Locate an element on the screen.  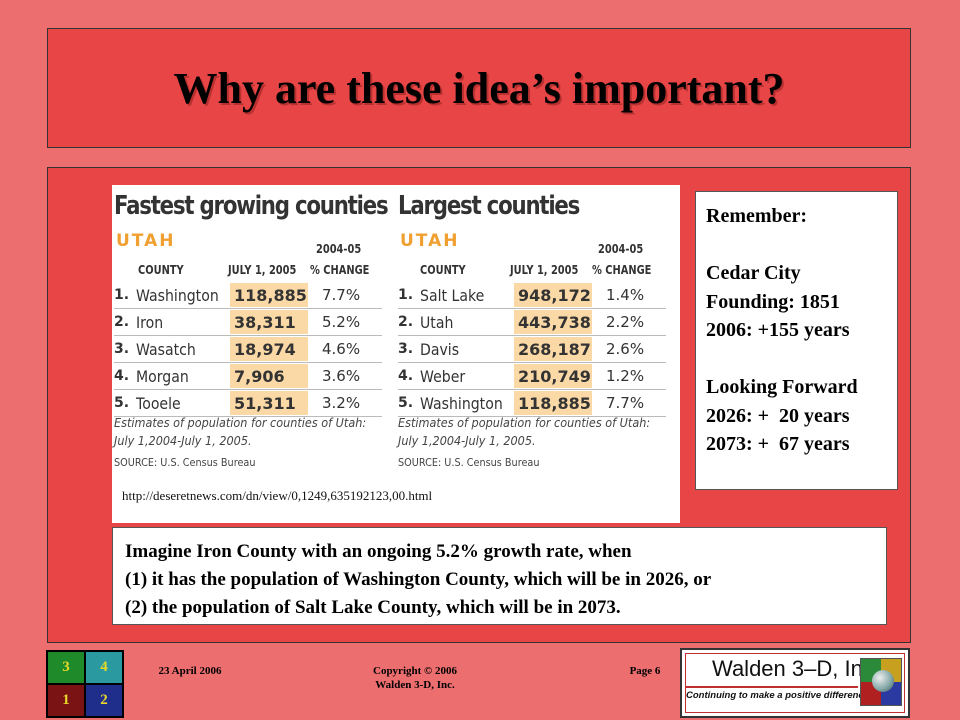
table-row: 2. Utah 443,738 2.2% is located at coordinates (532, 322).